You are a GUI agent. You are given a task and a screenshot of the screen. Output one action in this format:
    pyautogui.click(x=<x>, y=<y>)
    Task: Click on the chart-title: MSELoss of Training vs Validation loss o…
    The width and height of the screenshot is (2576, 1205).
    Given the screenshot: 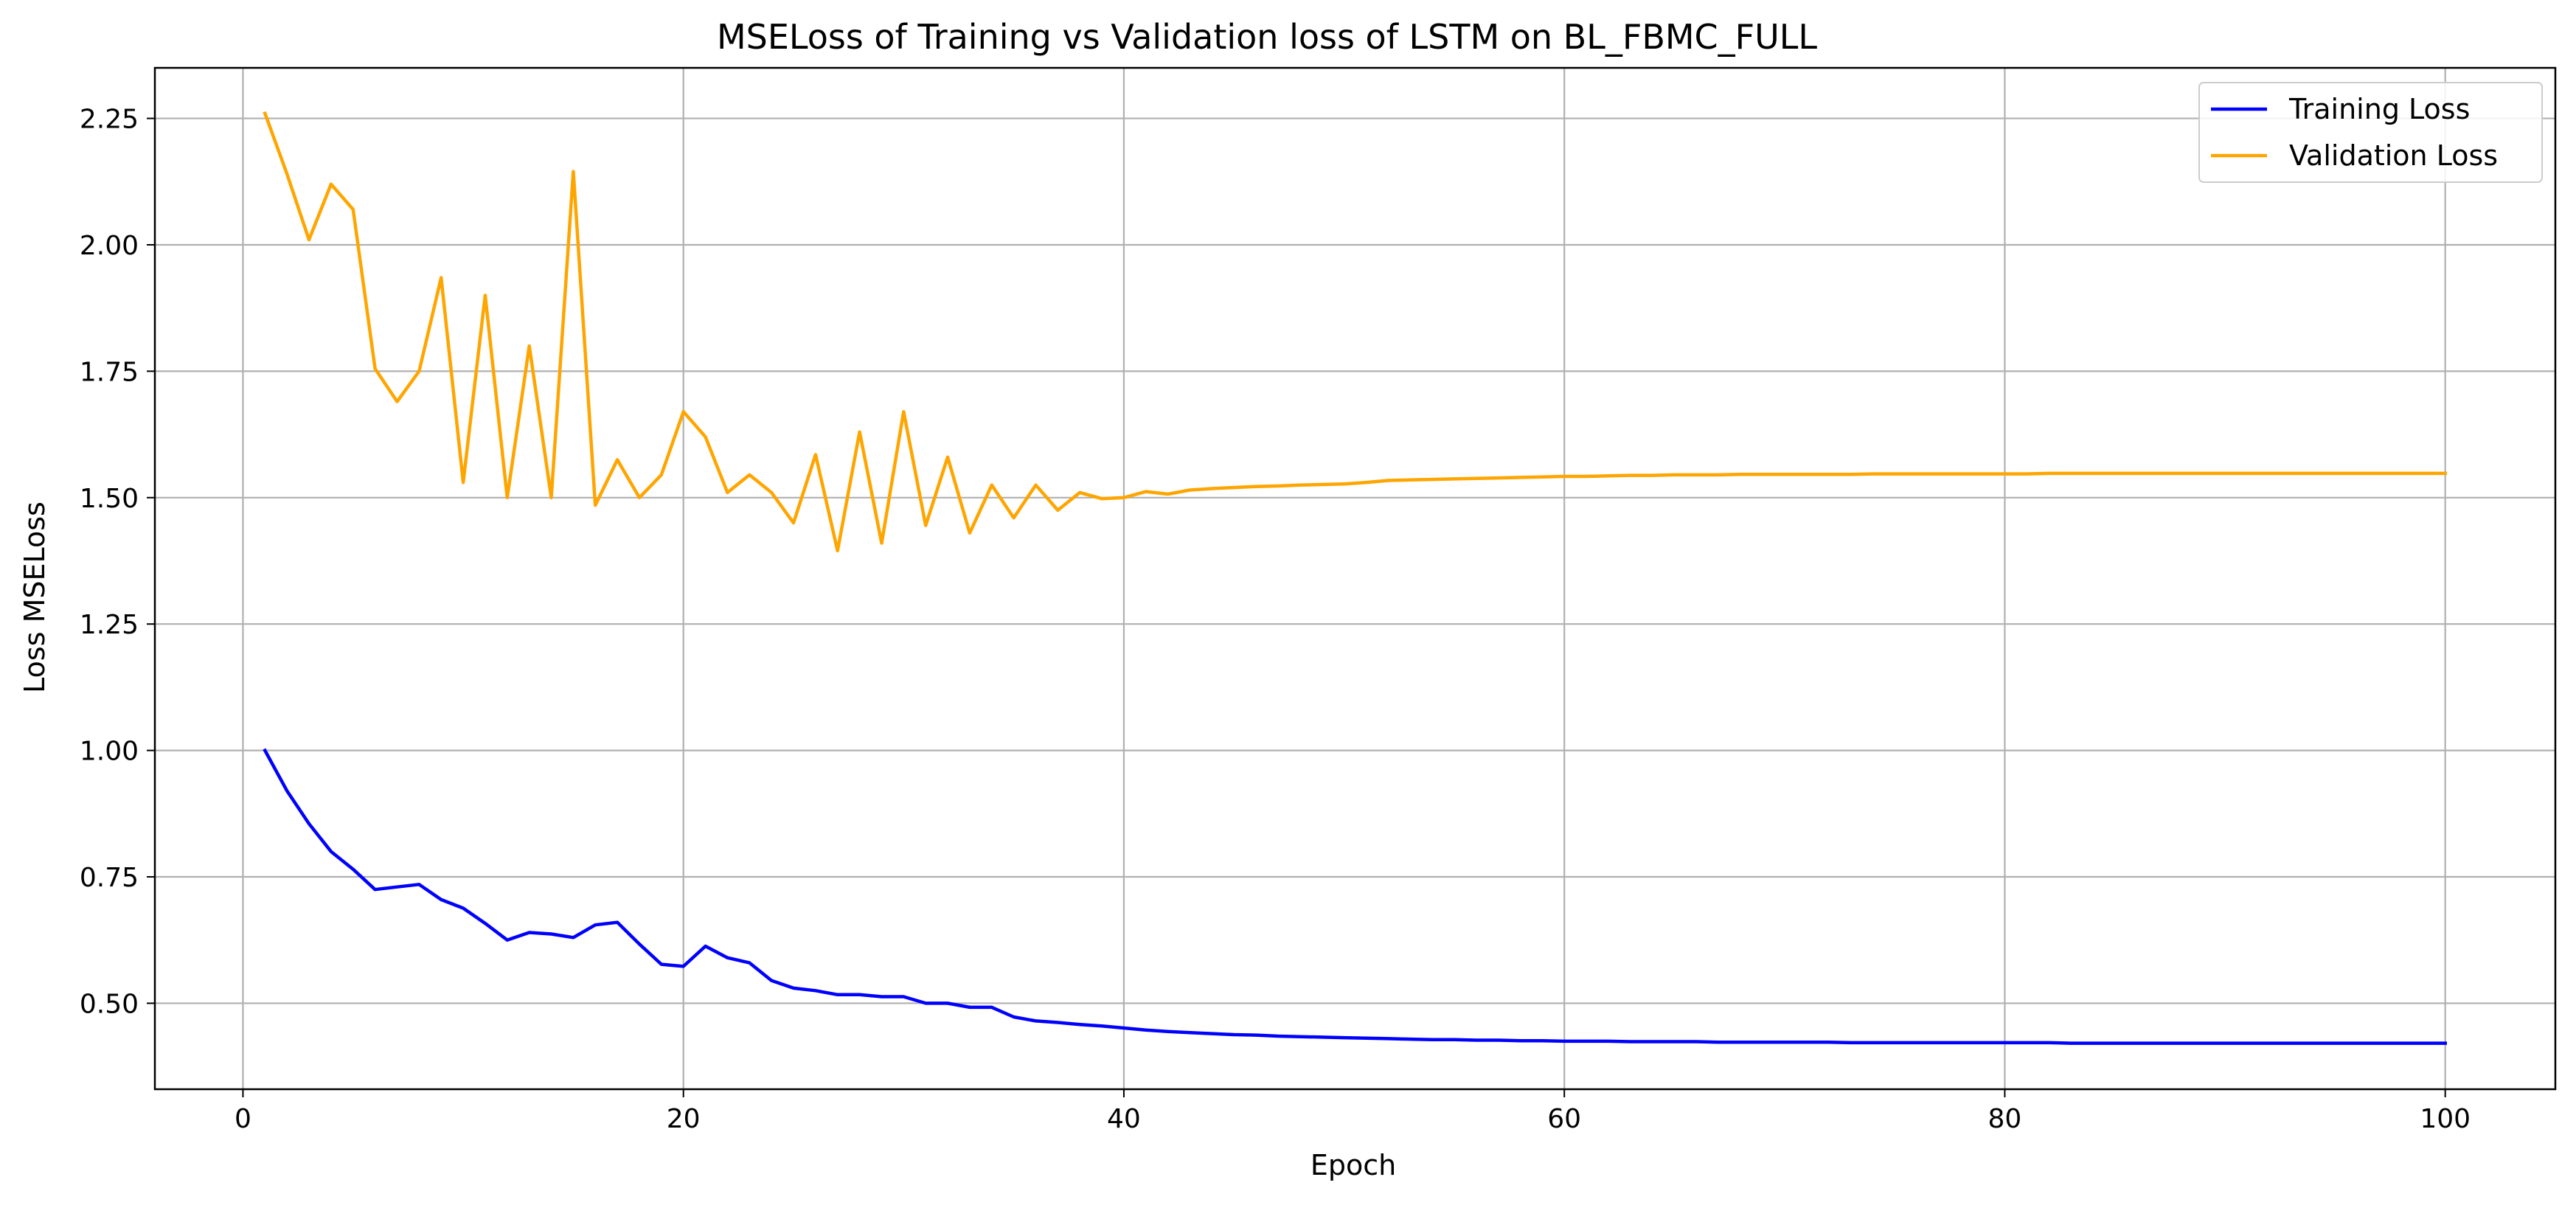 What is the action you would take?
    pyautogui.click(x=1267, y=37)
    